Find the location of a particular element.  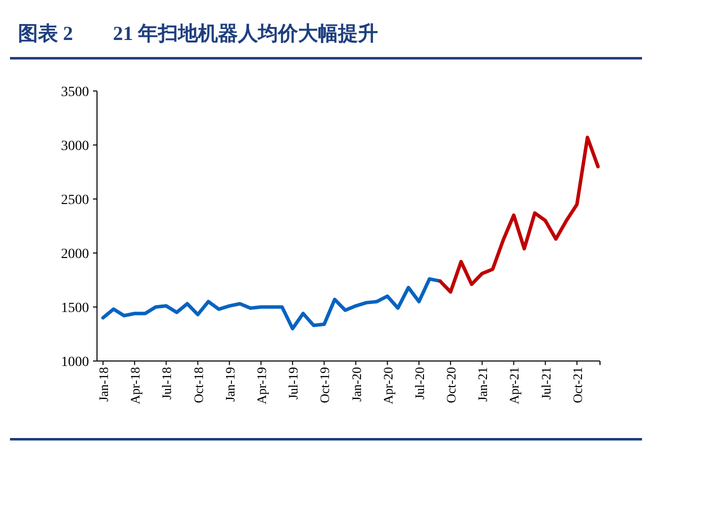

x-tick-label: Oct-21 is located at coordinates (577, 385).